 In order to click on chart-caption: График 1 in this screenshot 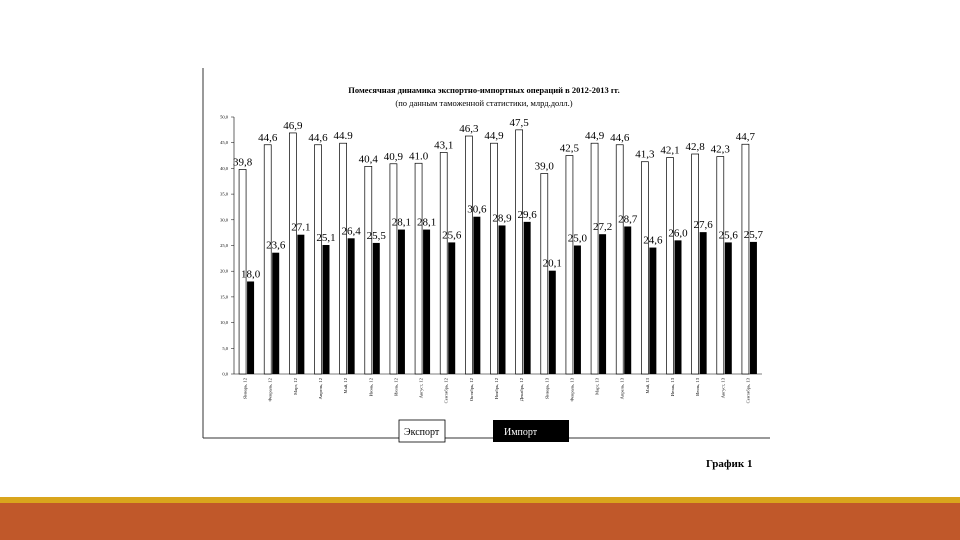, I will do `click(729, 464)`.